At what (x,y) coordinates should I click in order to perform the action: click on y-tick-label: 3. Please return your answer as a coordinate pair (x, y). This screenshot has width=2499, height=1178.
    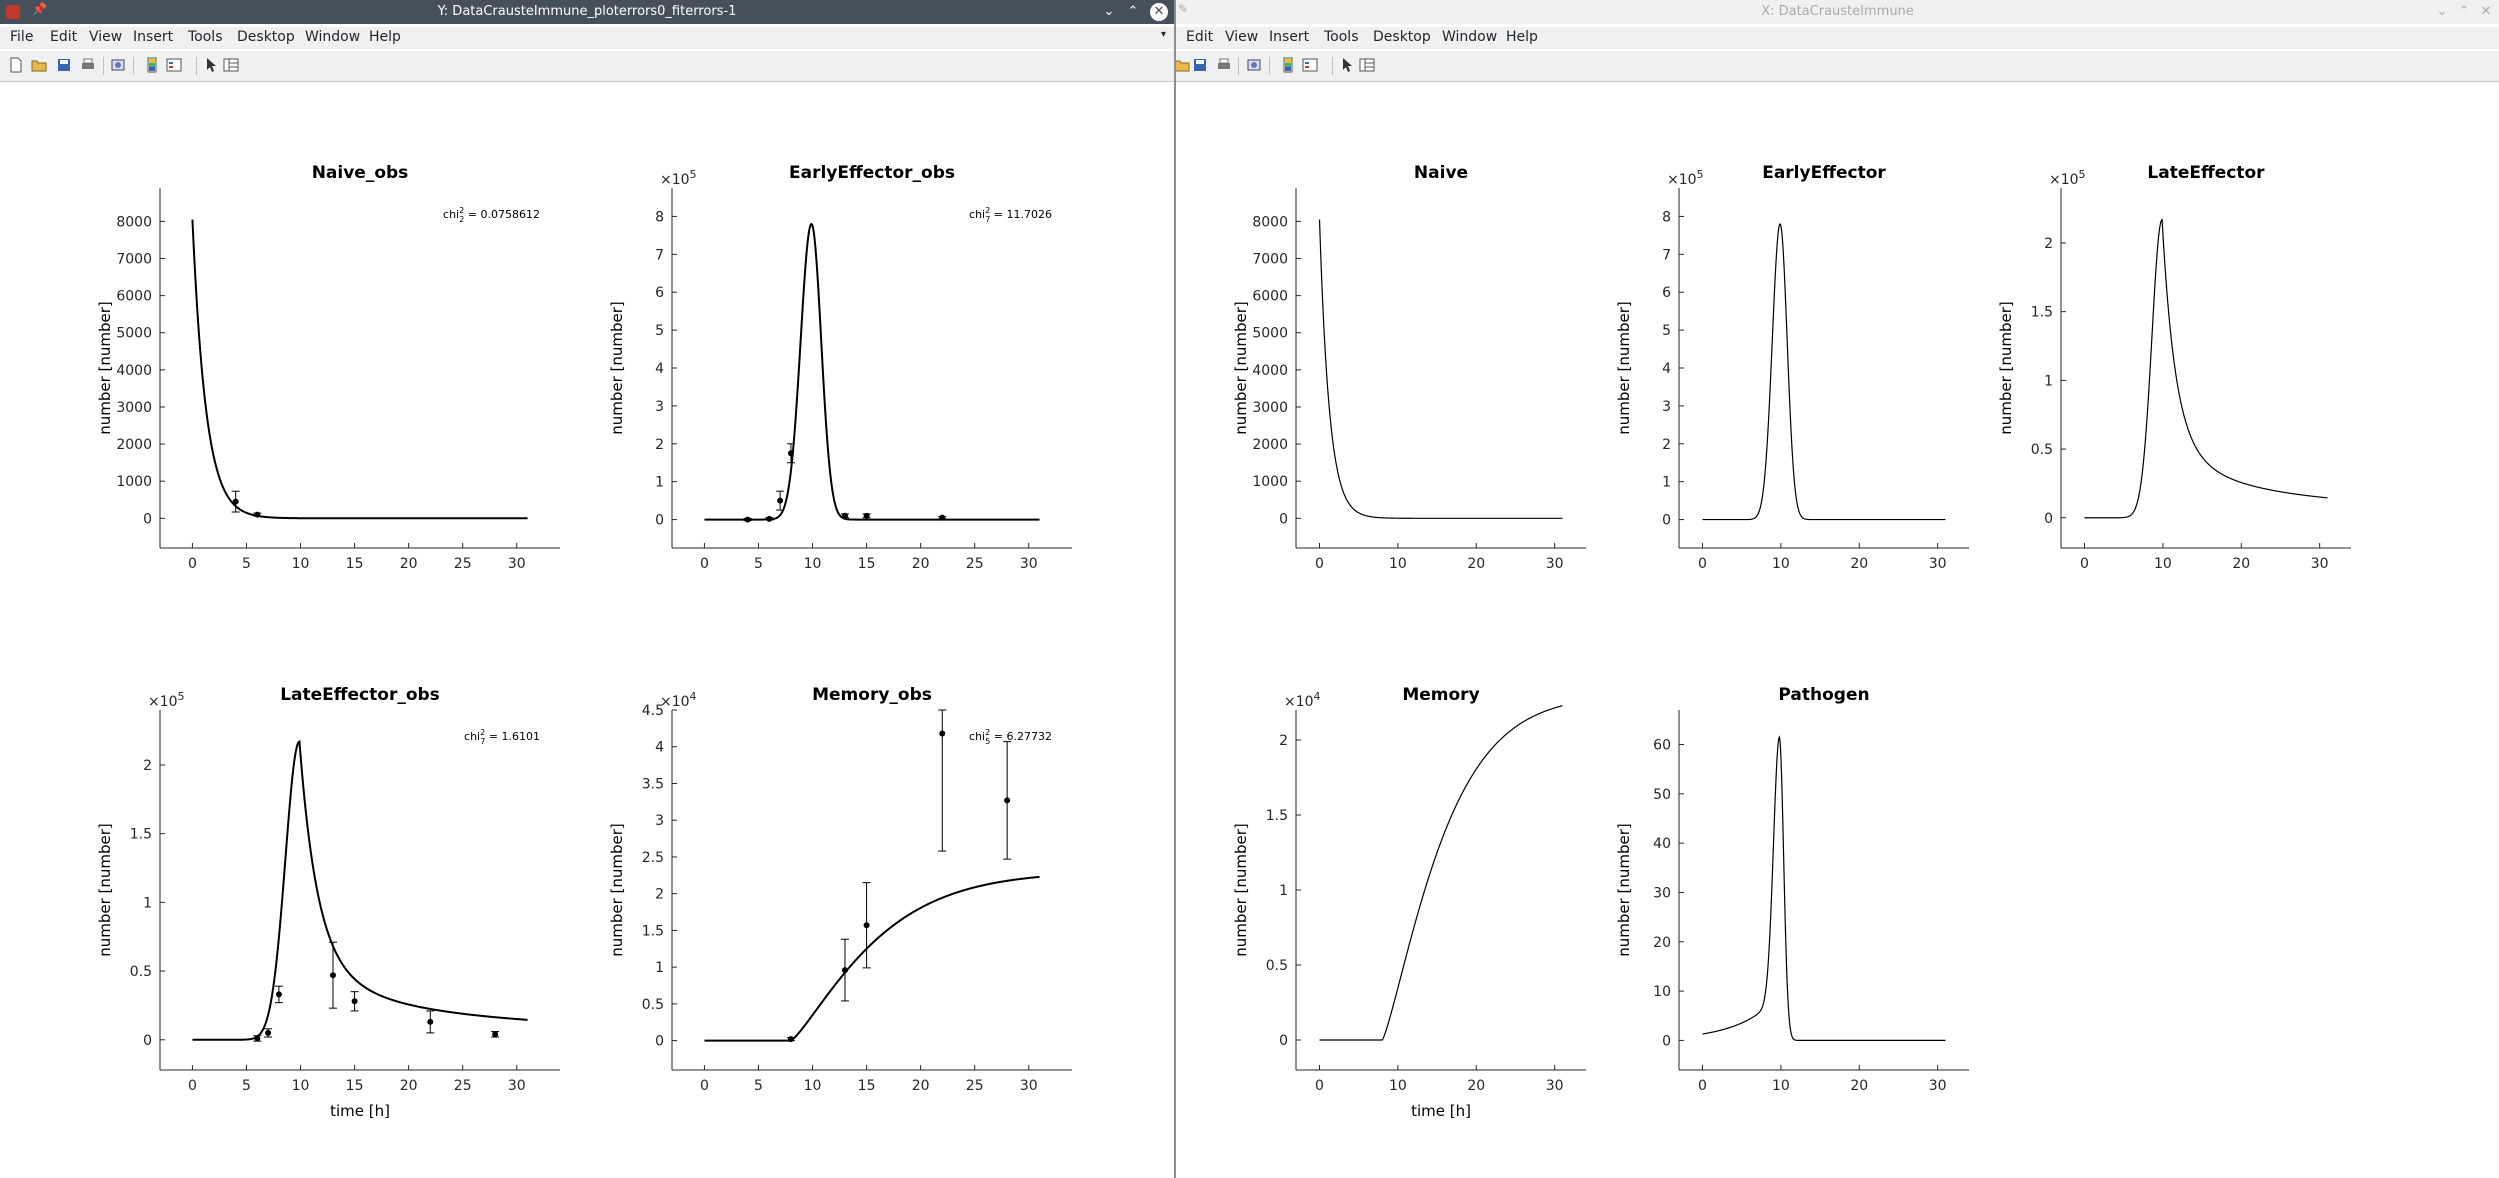
    Looking at the image, I should click on (659, 407).